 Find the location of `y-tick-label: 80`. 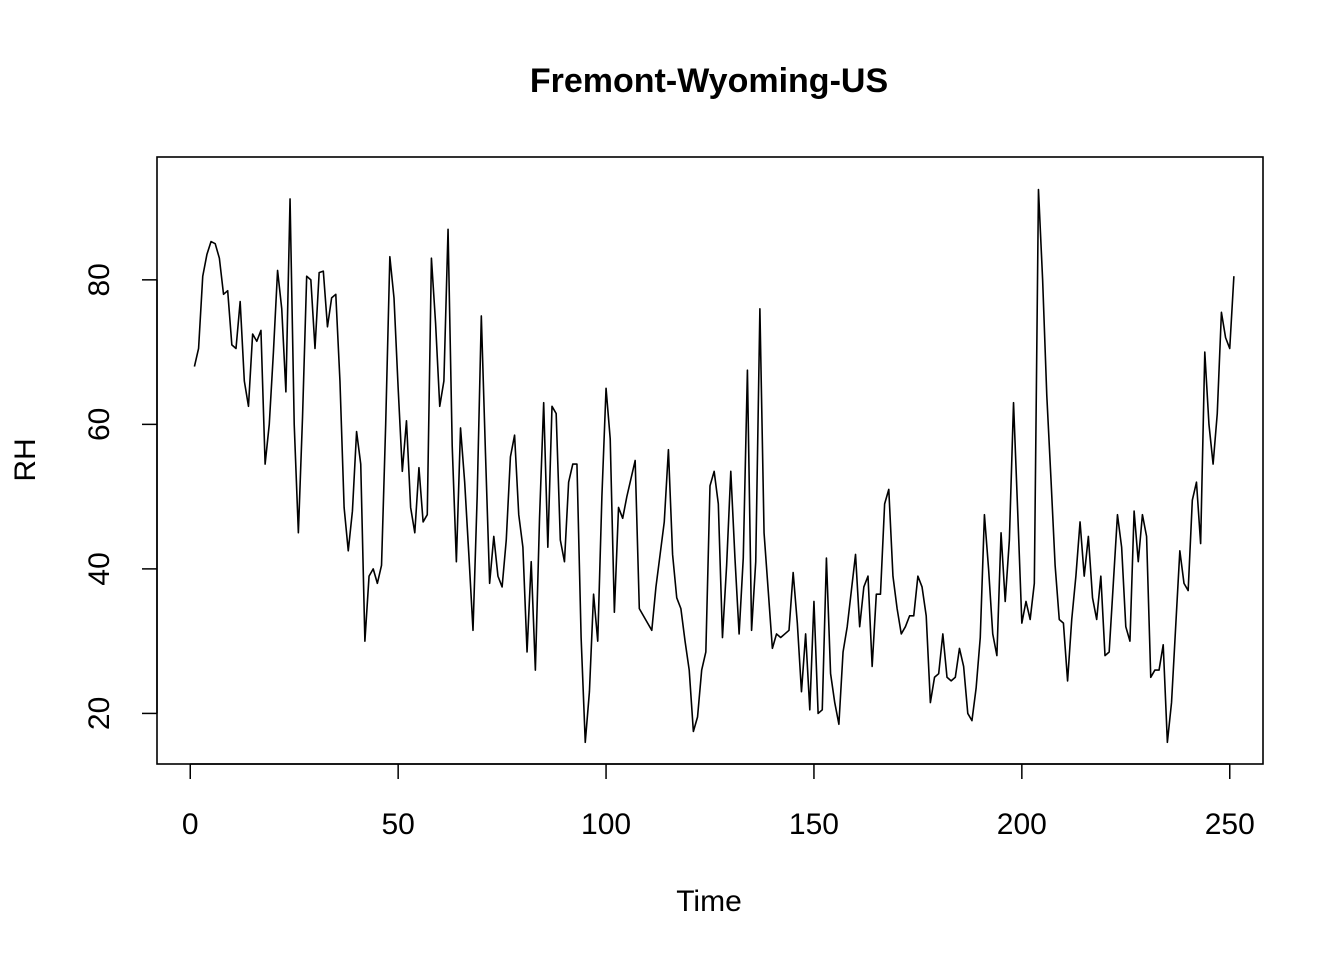

y-tick-label: 80 is located at coordinates (99, 279).